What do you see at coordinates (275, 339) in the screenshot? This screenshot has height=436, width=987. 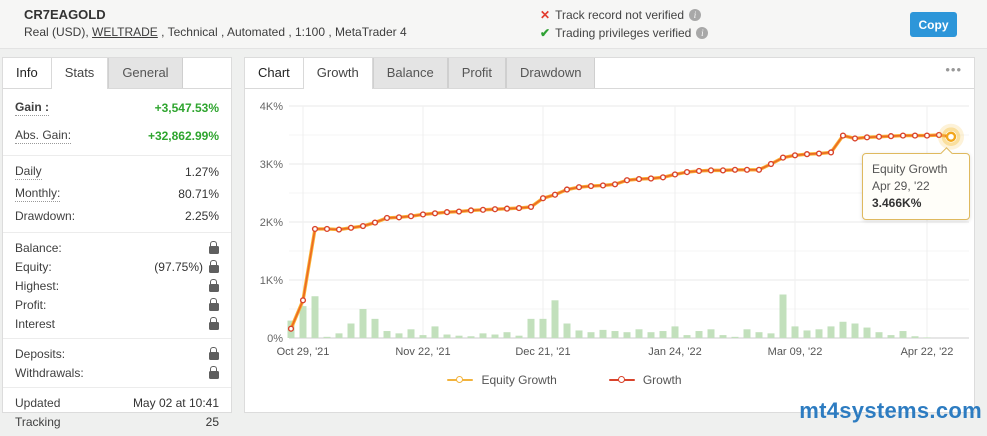 I see `svg-text: 0%` at bounding box center [275, 339].